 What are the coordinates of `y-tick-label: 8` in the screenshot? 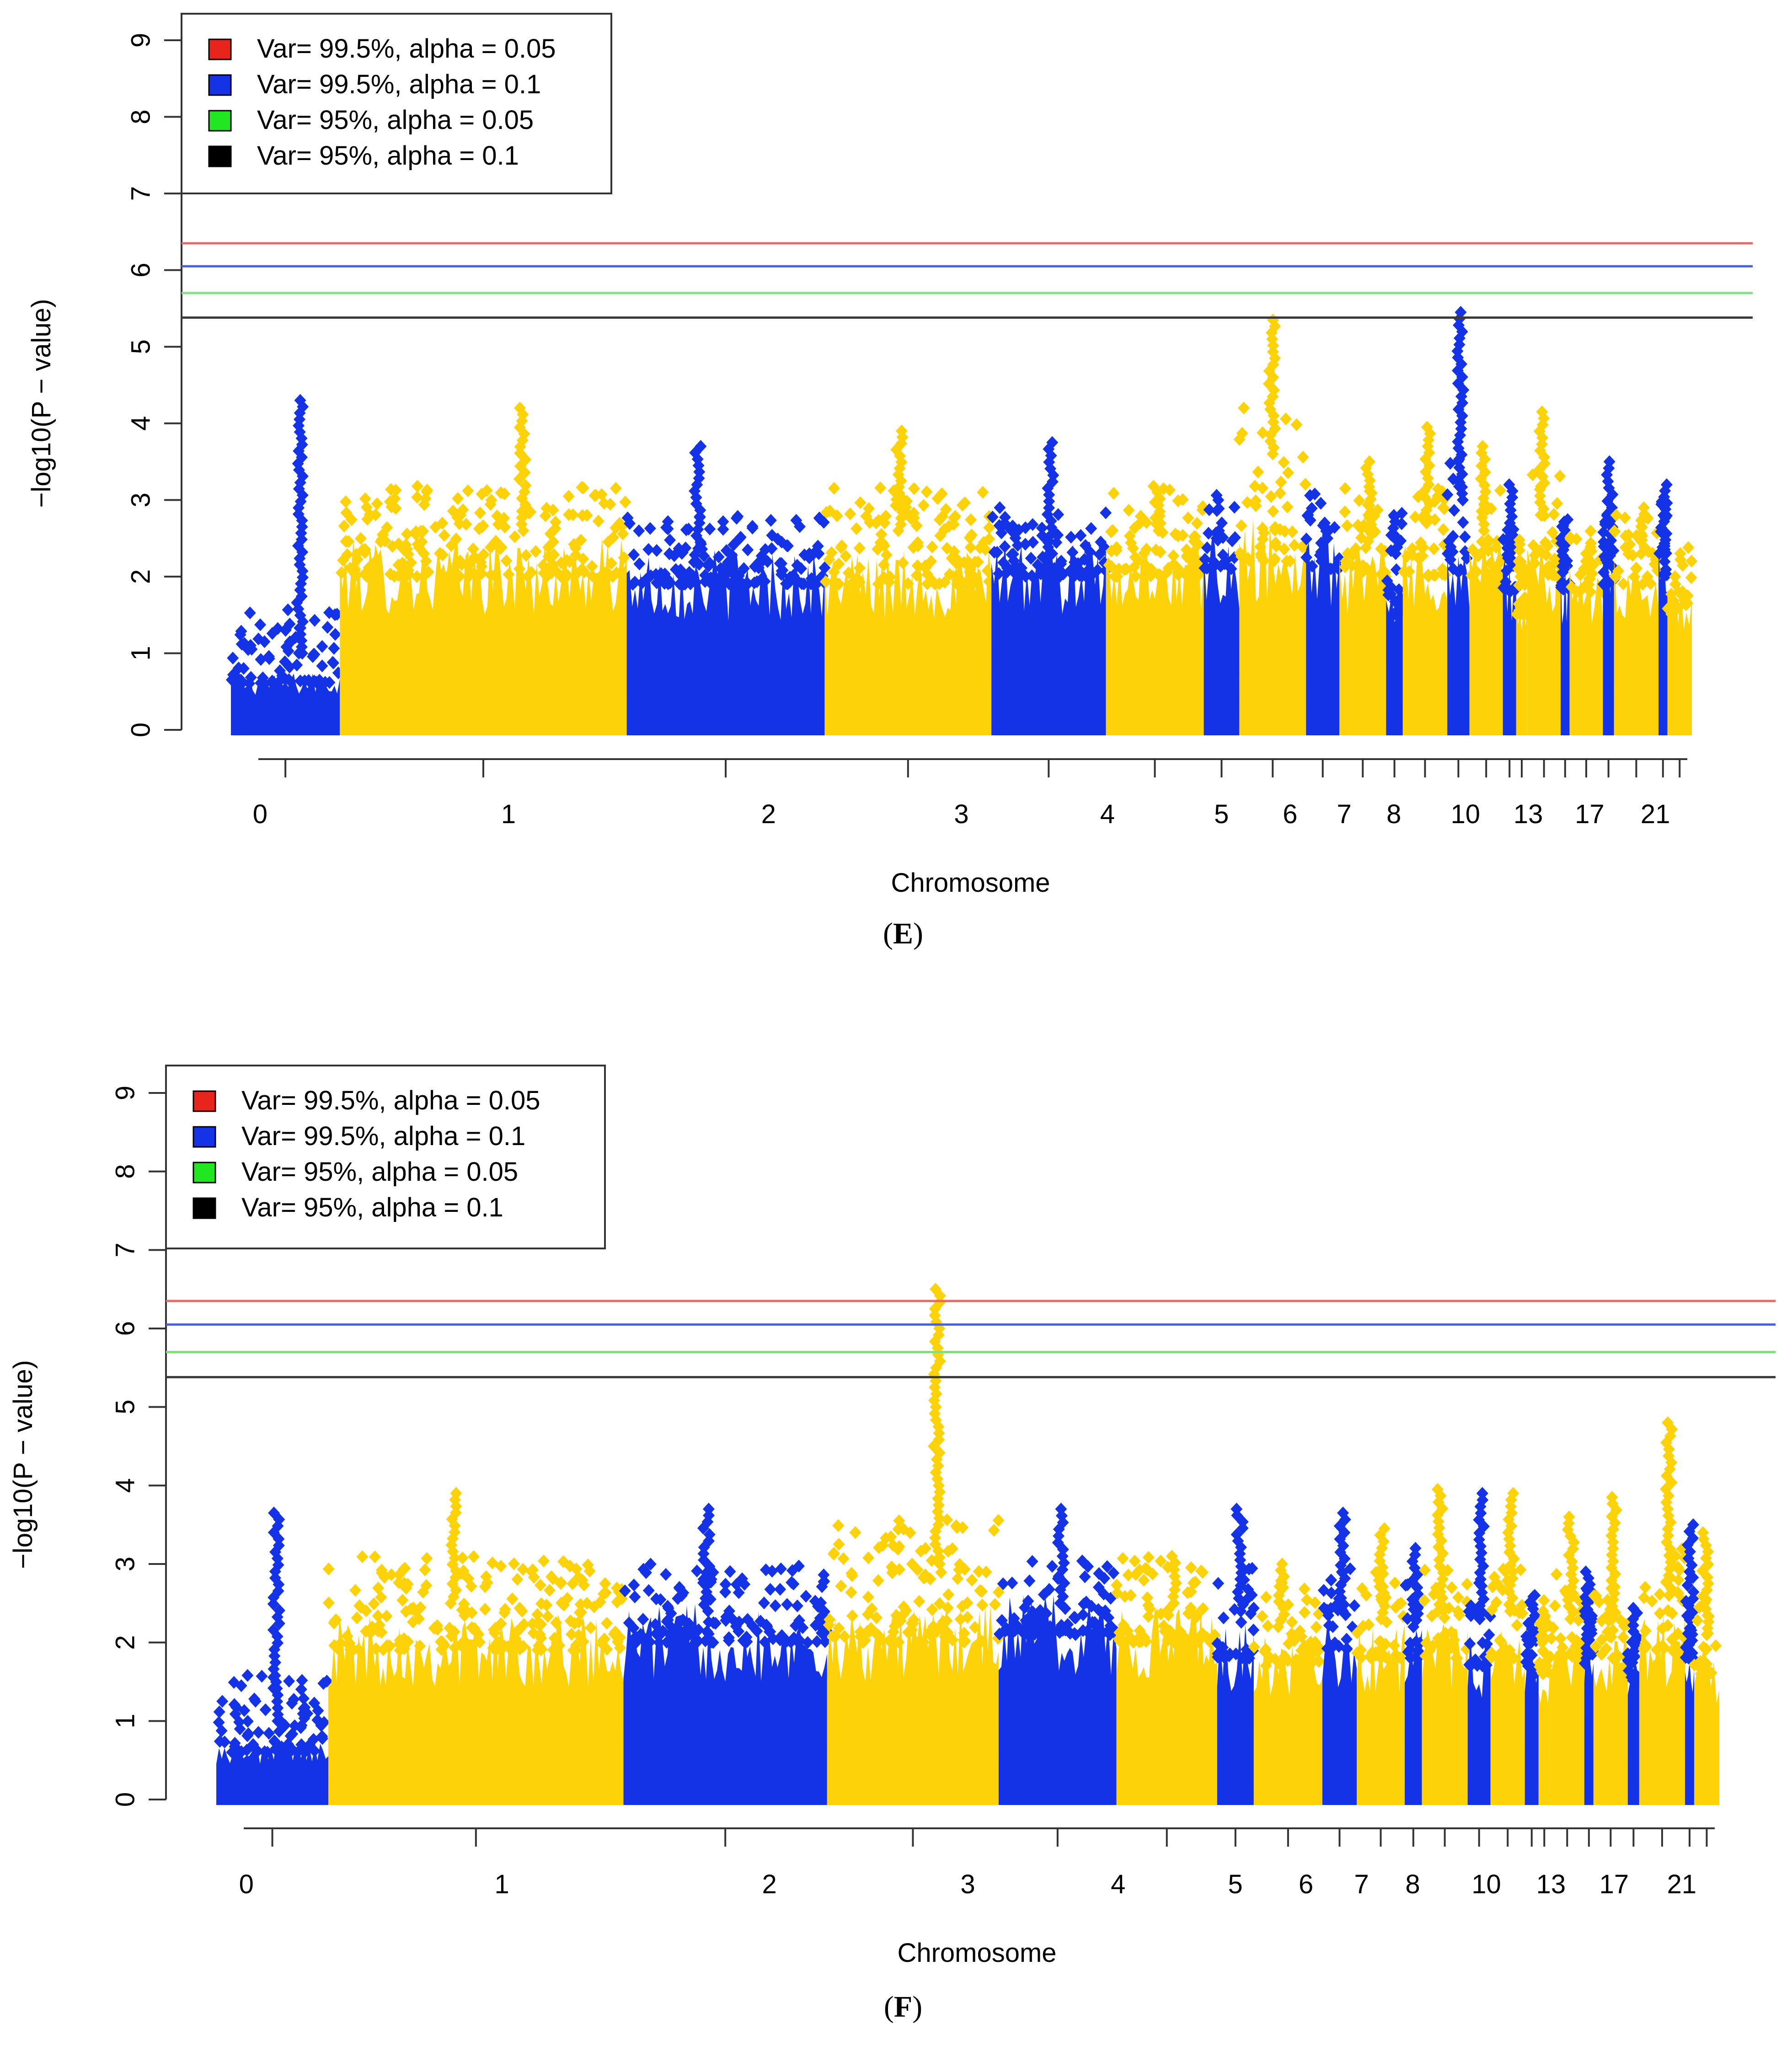 It's located at (141, 116).